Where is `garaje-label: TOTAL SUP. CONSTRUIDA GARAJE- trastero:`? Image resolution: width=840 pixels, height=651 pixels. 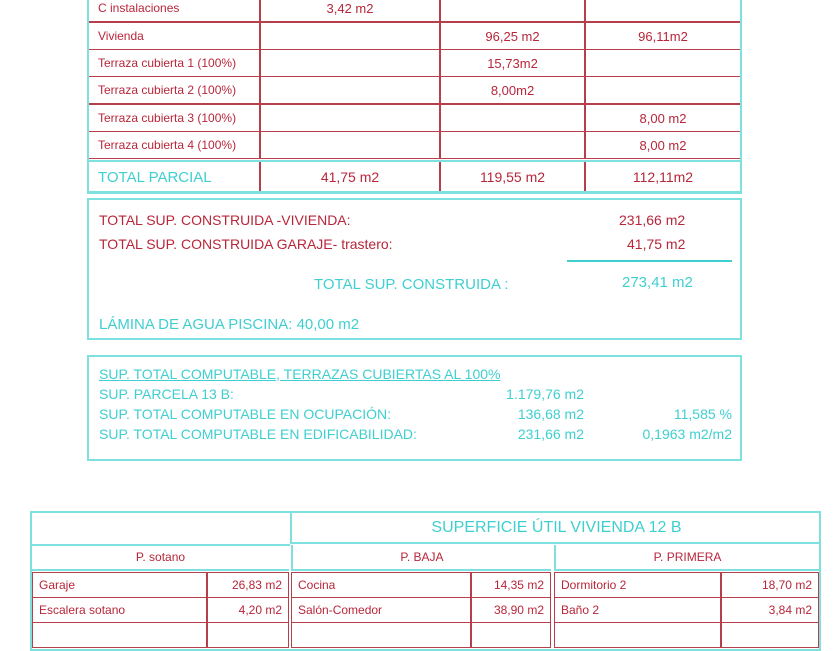
garaje-label: TOTAL SUP. CONSTRUIDA GARAJE- trastero: is located at coordinates (246, 244).